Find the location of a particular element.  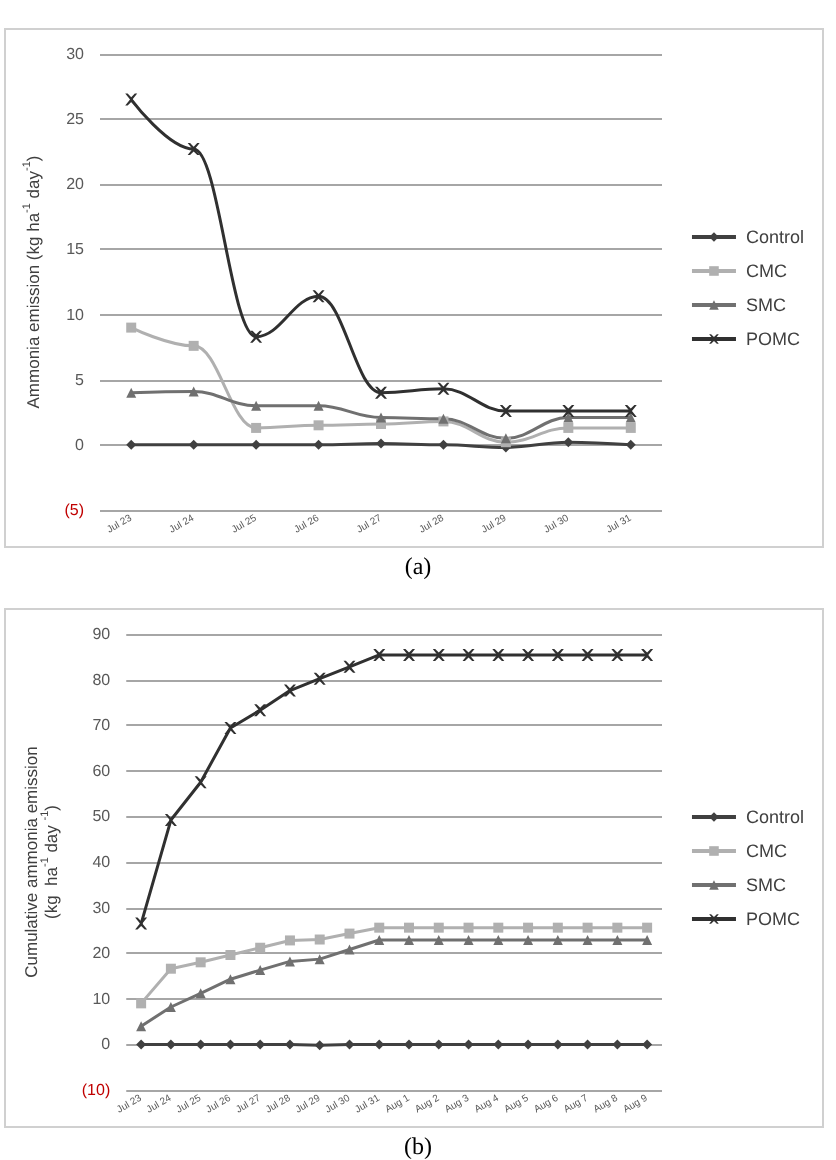

text: (a) is located at coordinates (418, 566).